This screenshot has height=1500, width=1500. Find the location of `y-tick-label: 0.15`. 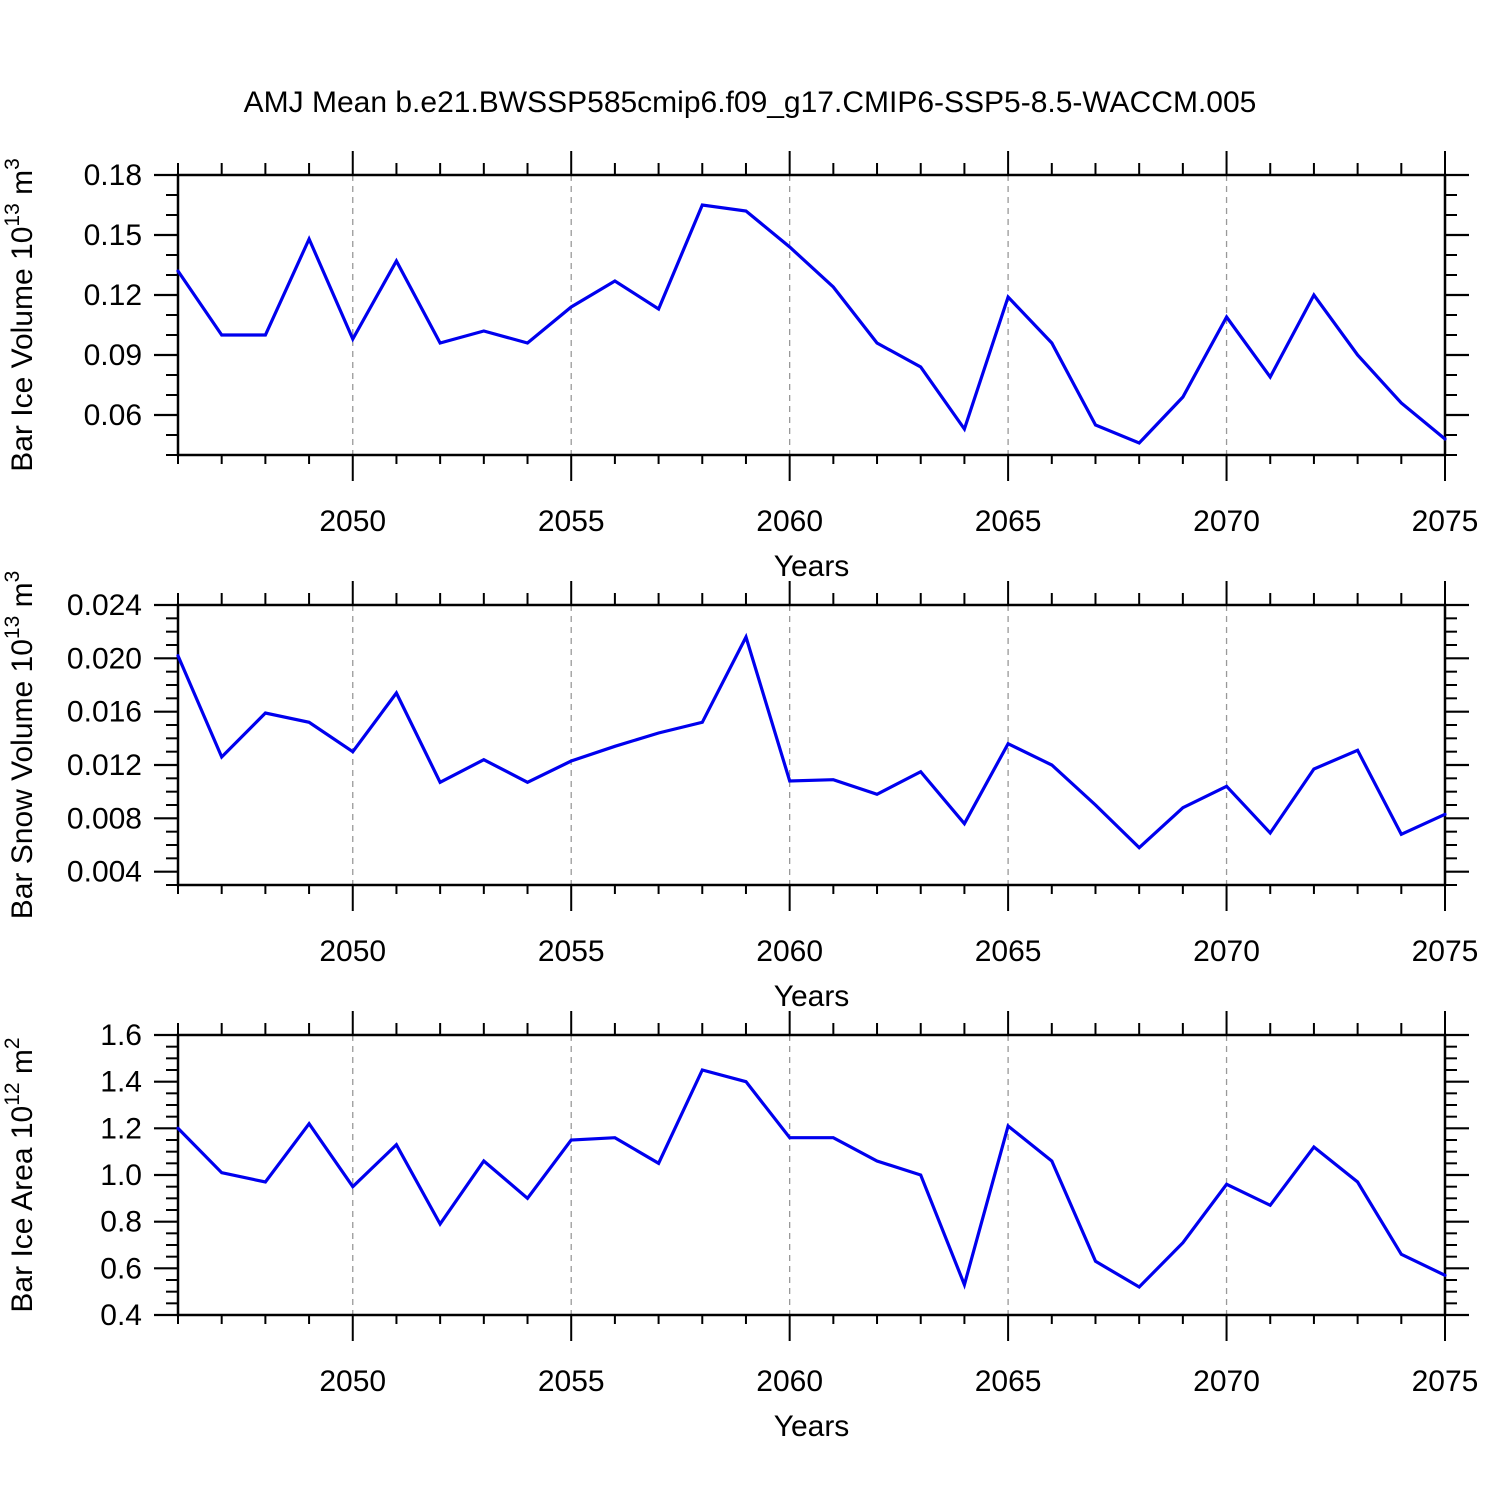

y-tick-label: 0.15 is located at coordinates (113, 235).